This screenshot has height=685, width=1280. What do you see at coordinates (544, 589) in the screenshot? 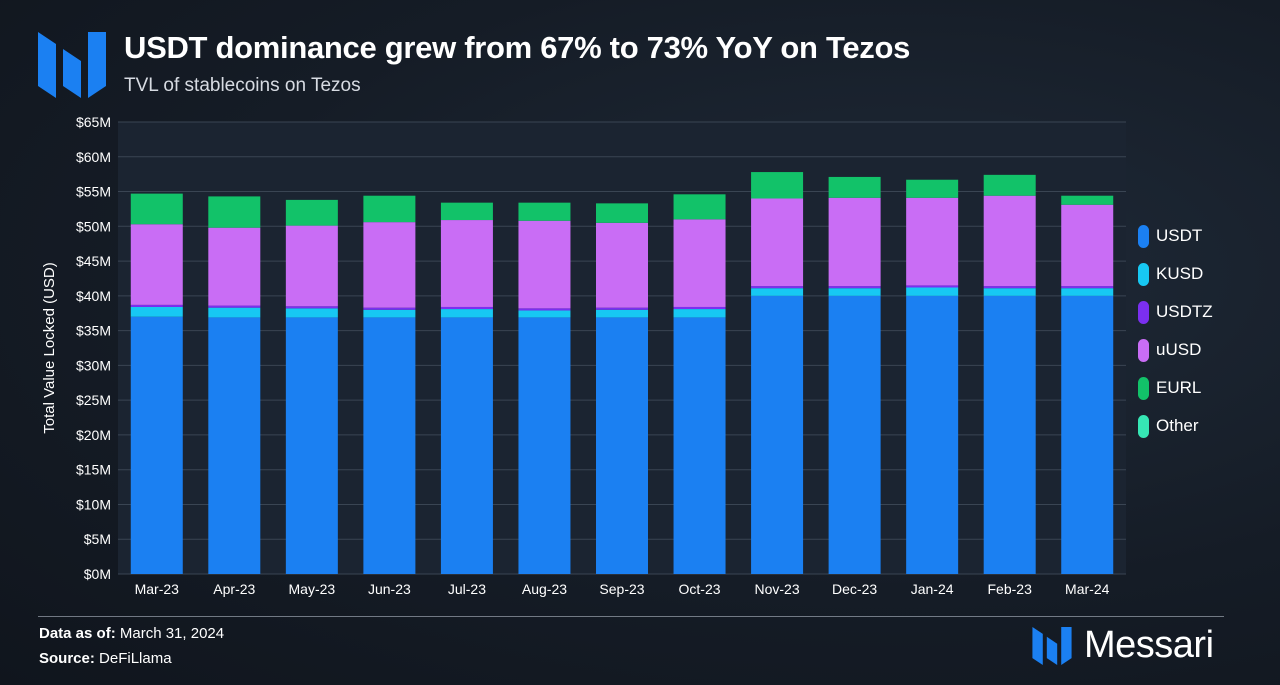
I see `x-tick-label: Aug-23` at bounding box center [544, 589].